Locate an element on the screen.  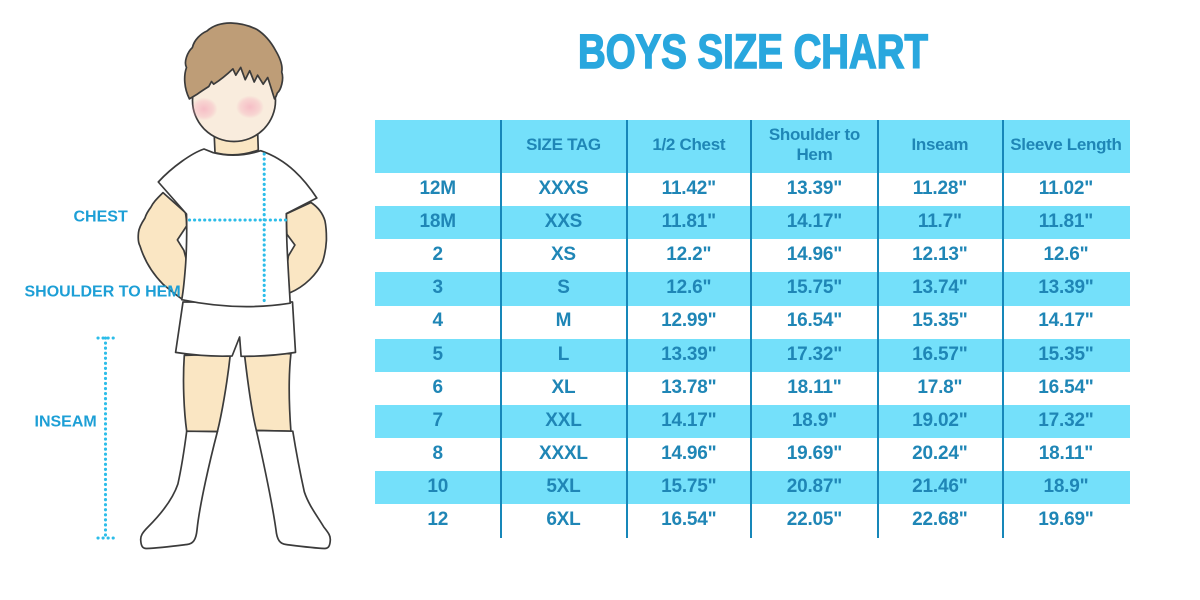
svg-text: INSEAM is located at coordinates (66, 422).